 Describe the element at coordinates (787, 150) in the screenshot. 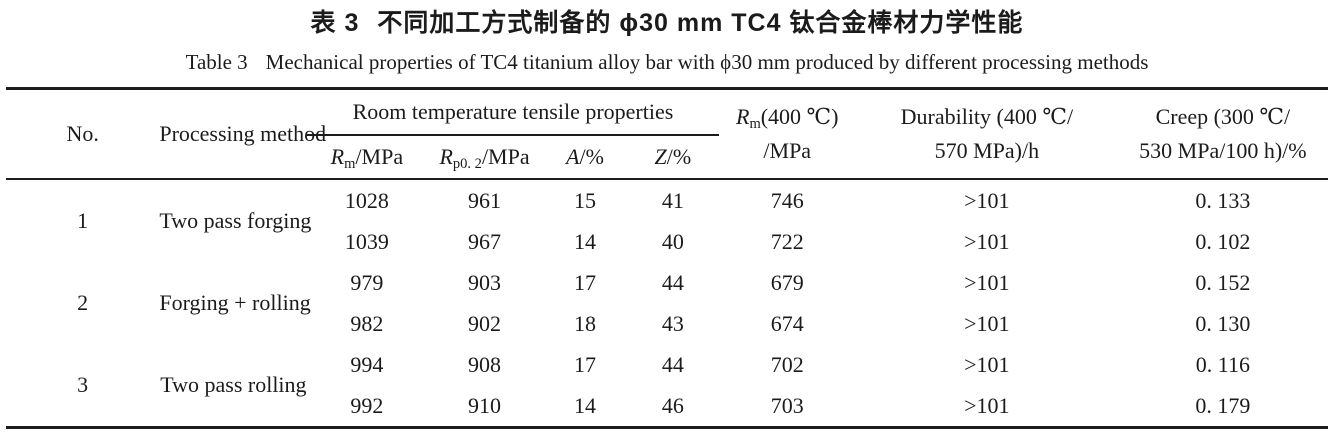

I see `header-rm-400-line2: /MPa` at that location.